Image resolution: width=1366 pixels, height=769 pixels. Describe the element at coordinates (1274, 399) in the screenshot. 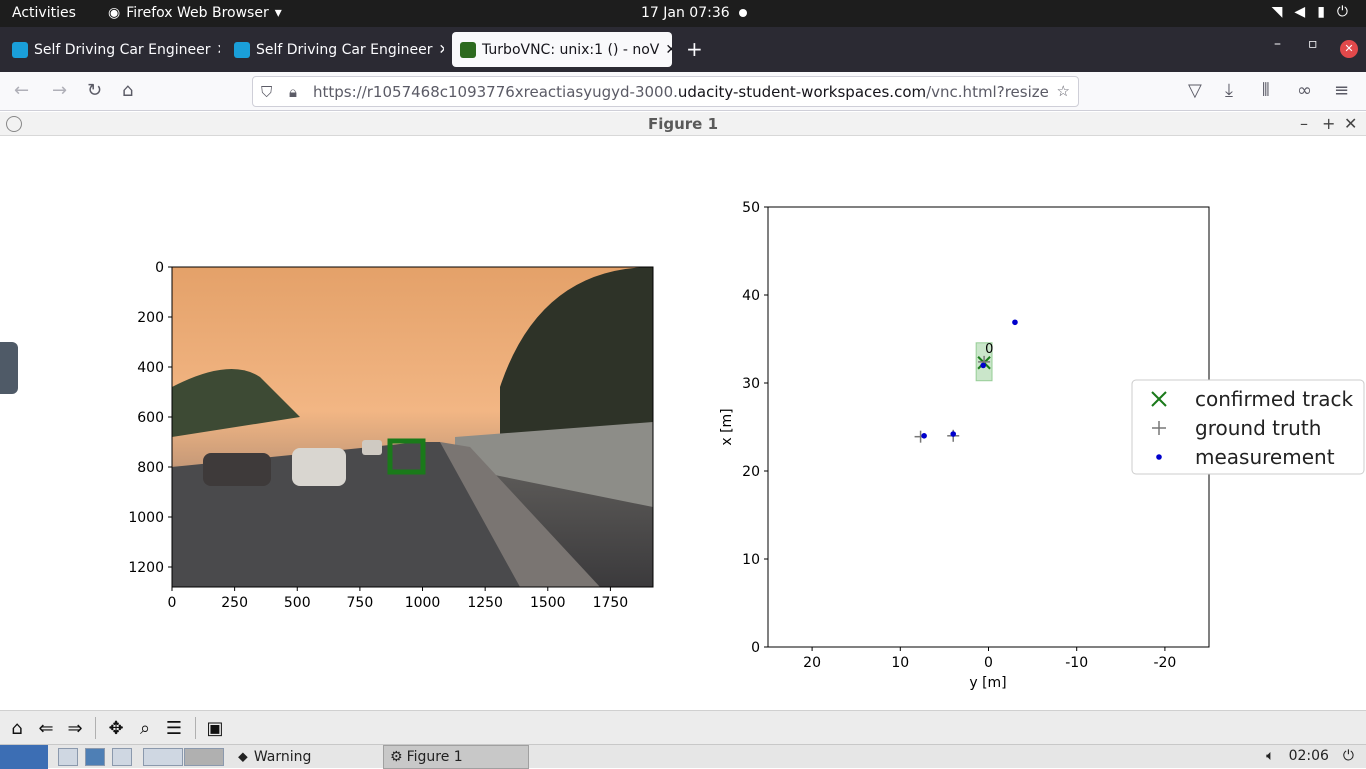

I see `legend-label: confirmed track` at that location.